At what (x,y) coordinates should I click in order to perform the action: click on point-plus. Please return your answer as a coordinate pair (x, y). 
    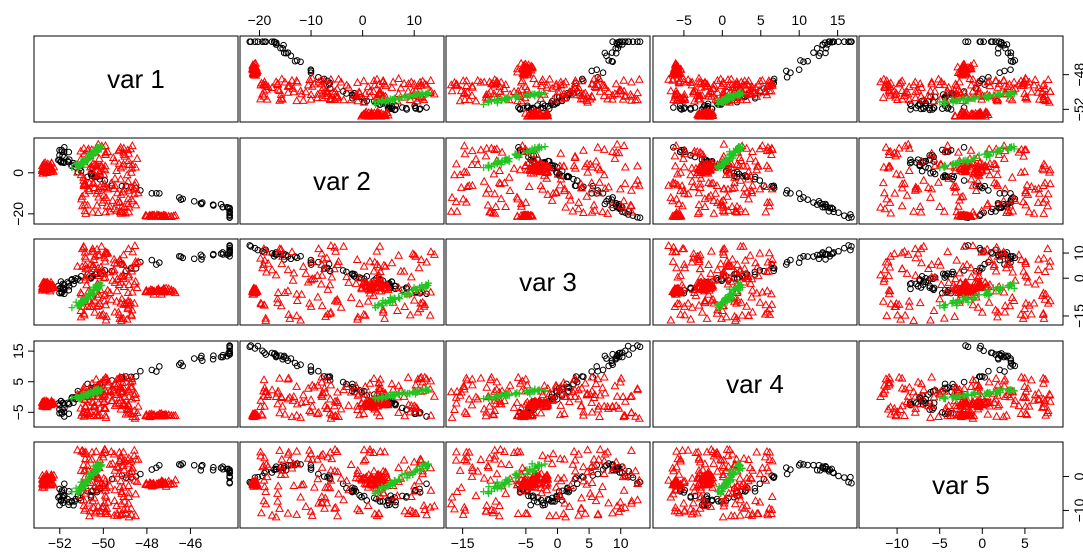
    Looking at the image, I should click on (517, 96).